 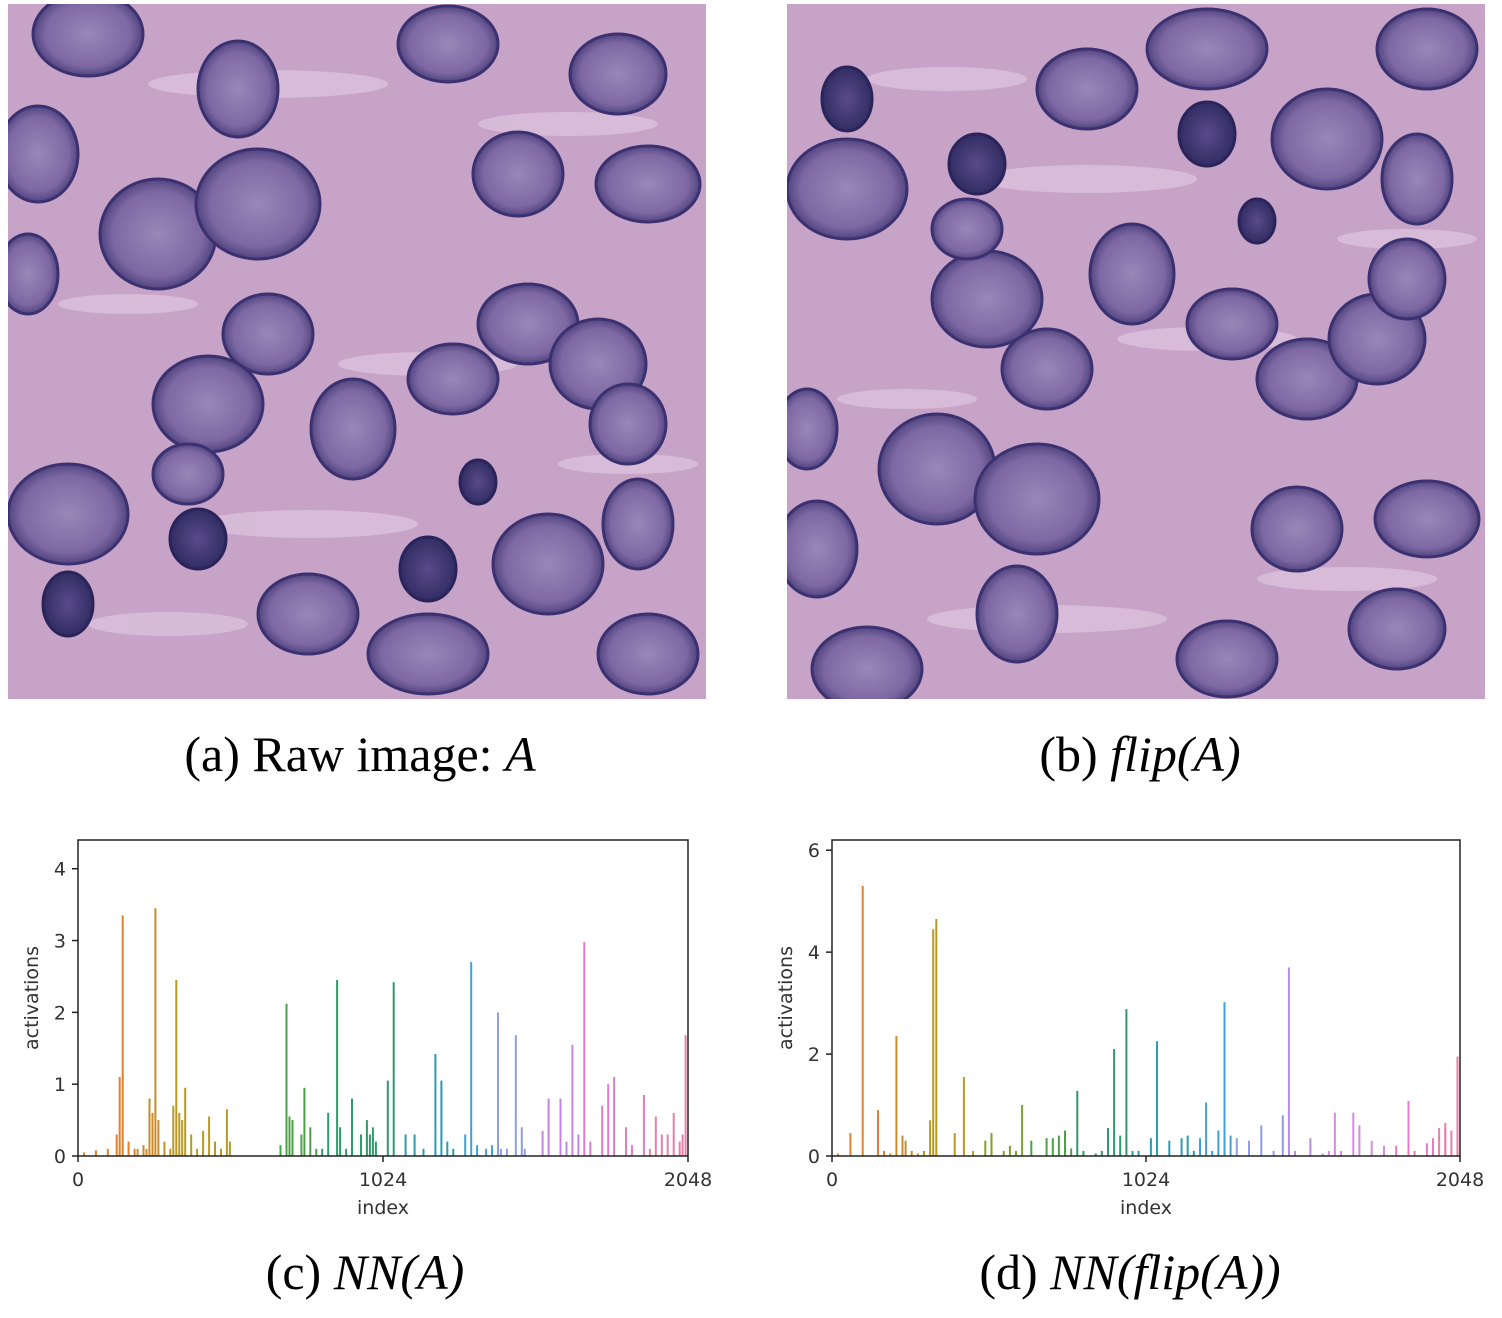 What do you see at coordinates (814, 851) in the screenshot?
I see `y-tick-label: 6` at bounding box center [814, 851].